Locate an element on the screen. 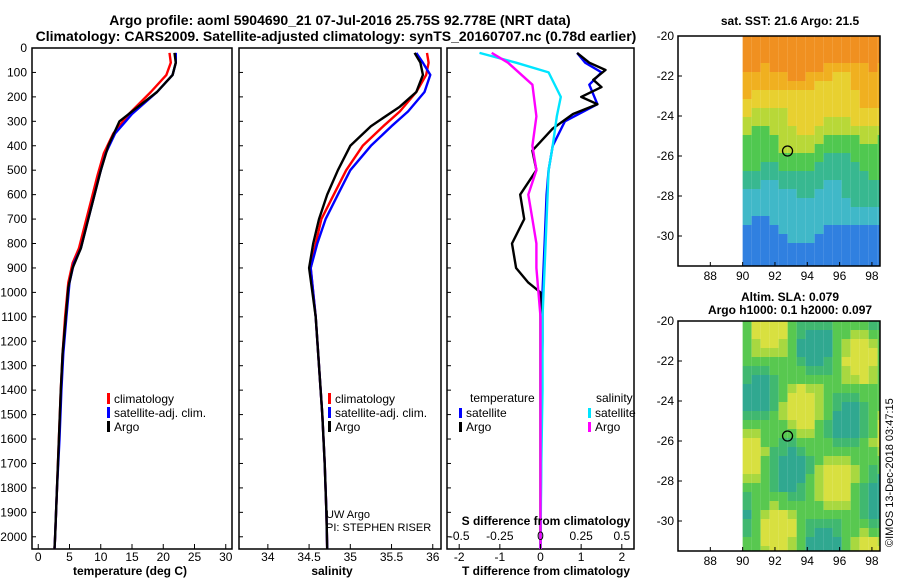  imos-watermark: ©IMOS 13-Dec-2018 03:47:15 is located at coordinates (890, 472).